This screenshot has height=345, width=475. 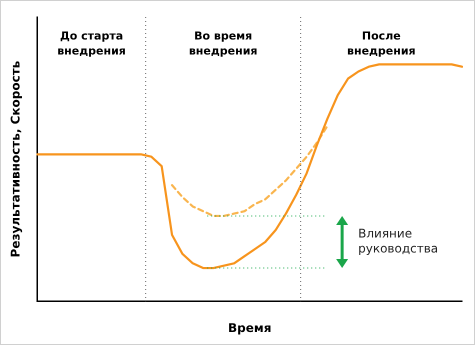 What do you see at coordinates (398, 241) in the screenshot?
I see `ref-line-label: Влияние руководства` at bounding box center [398, 241].